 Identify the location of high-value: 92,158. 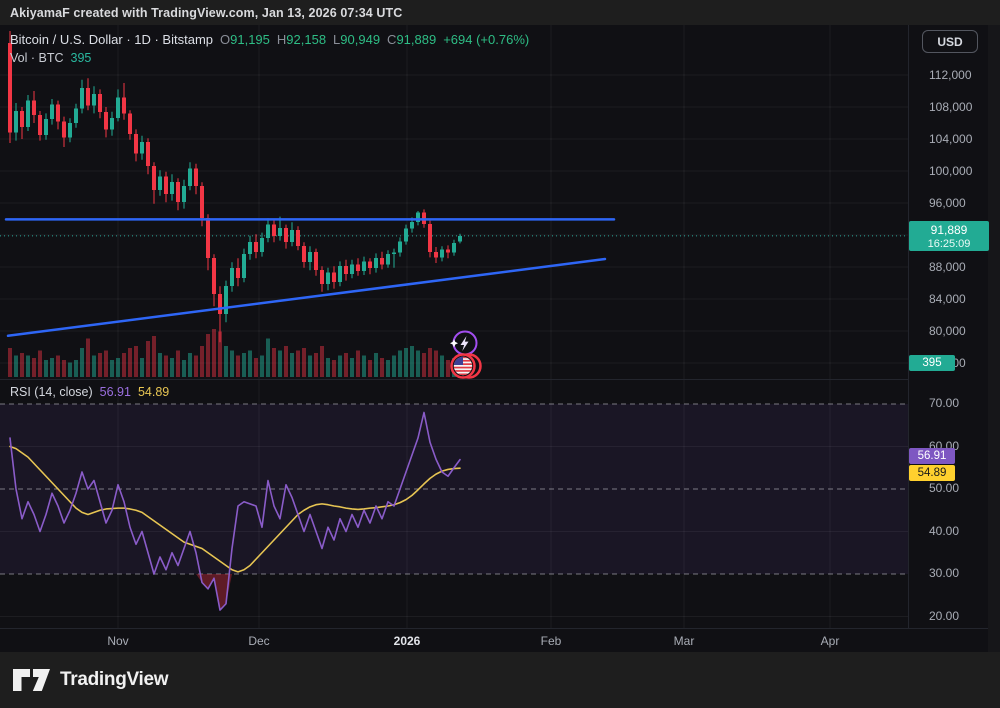
(306, 39).